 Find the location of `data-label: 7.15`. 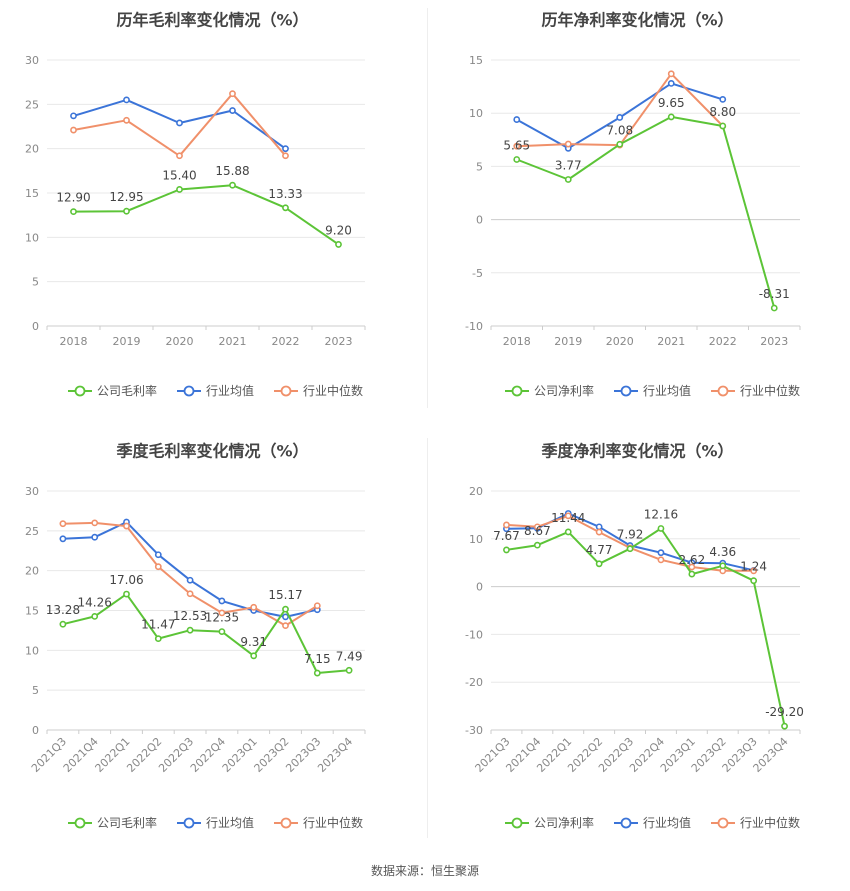

data-label: 7.15 is located at coordinates (317, 659).